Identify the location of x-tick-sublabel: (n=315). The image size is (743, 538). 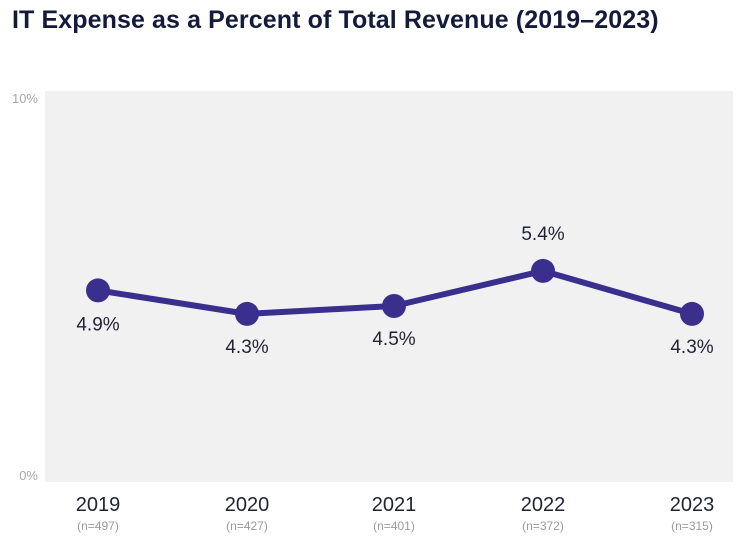
(692, 526).